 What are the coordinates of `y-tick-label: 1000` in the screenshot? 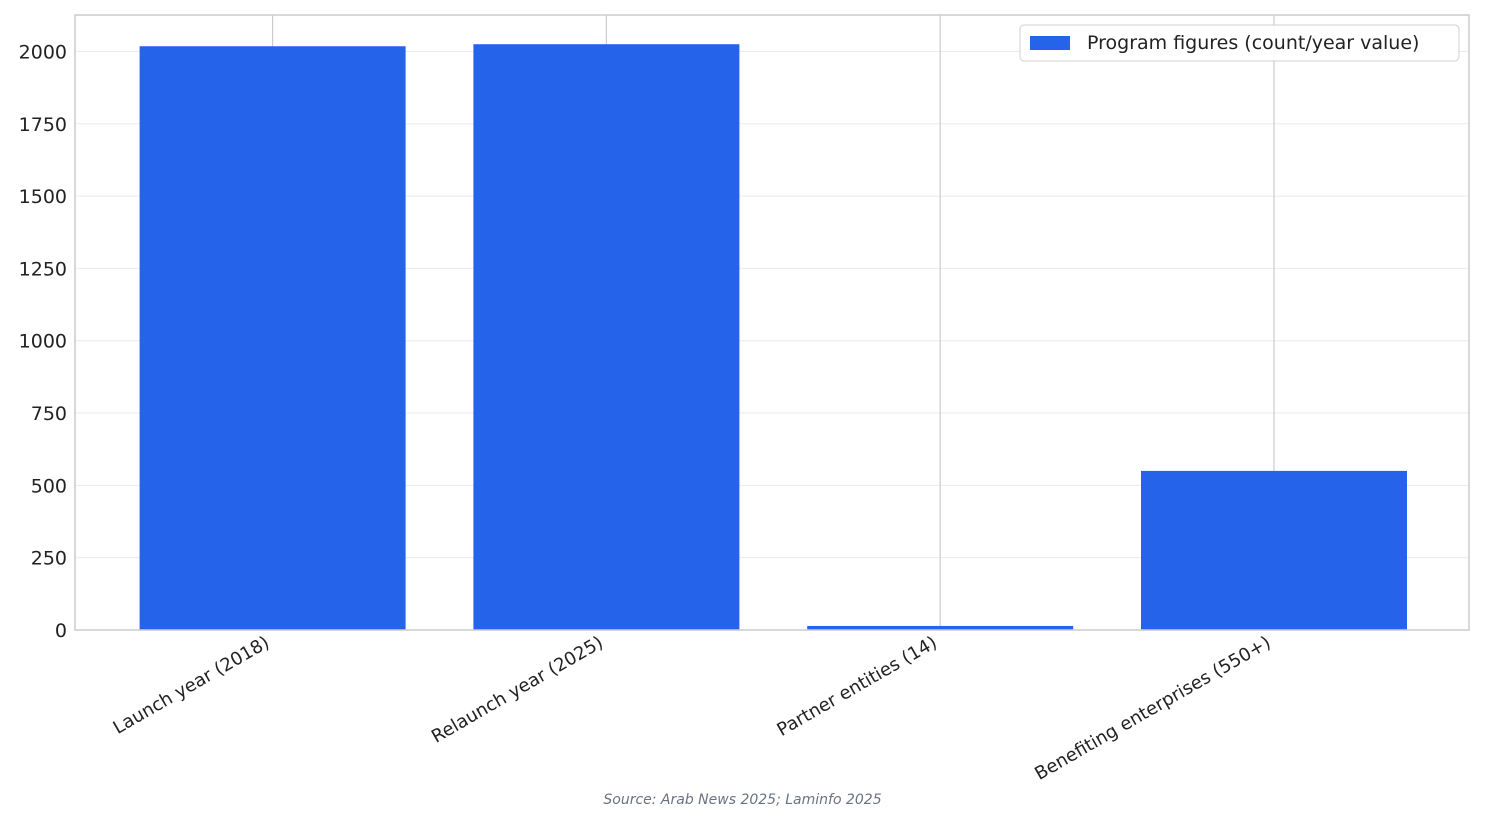 It's located at (43, 342).